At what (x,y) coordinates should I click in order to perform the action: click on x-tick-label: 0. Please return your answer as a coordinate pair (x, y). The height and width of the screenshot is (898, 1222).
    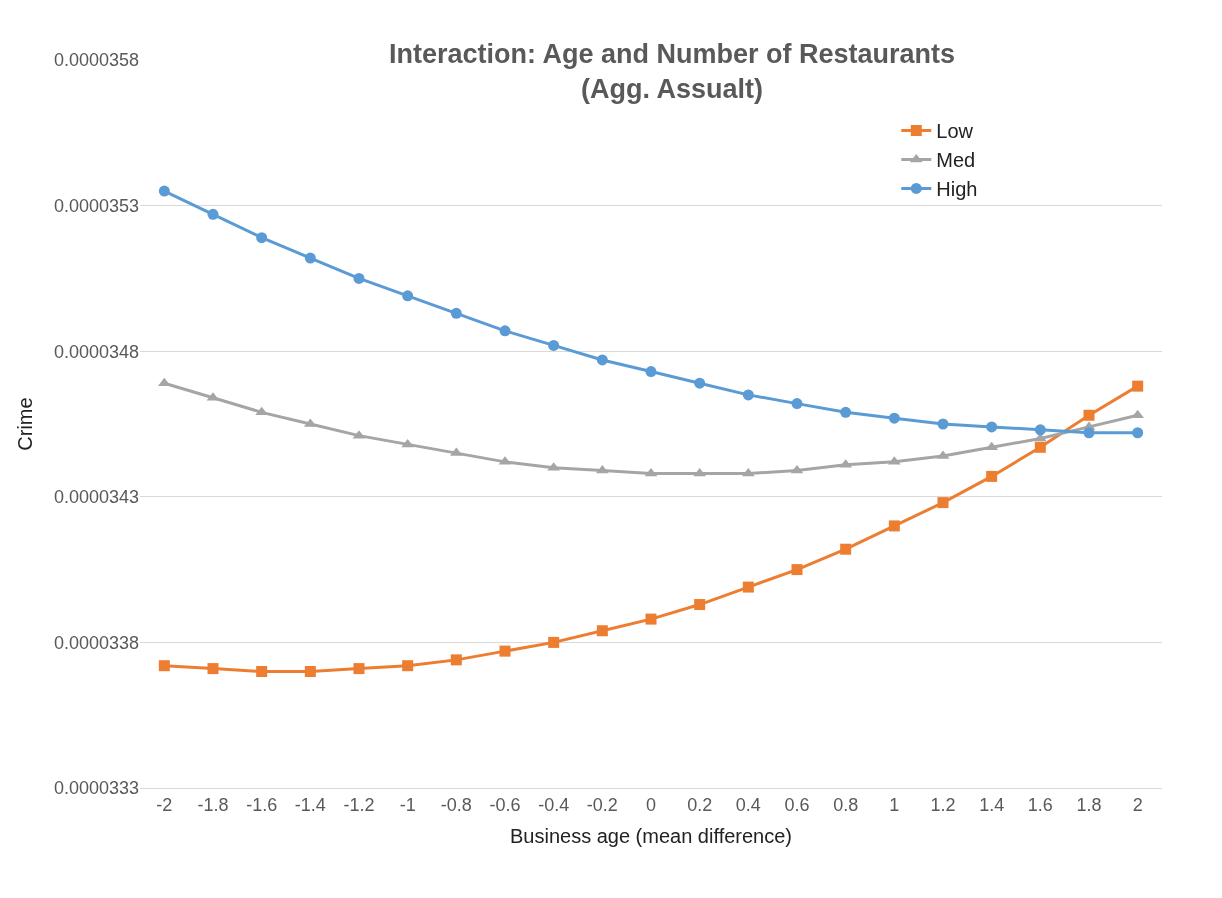
    Looking at the image, I should click on (651, 804).